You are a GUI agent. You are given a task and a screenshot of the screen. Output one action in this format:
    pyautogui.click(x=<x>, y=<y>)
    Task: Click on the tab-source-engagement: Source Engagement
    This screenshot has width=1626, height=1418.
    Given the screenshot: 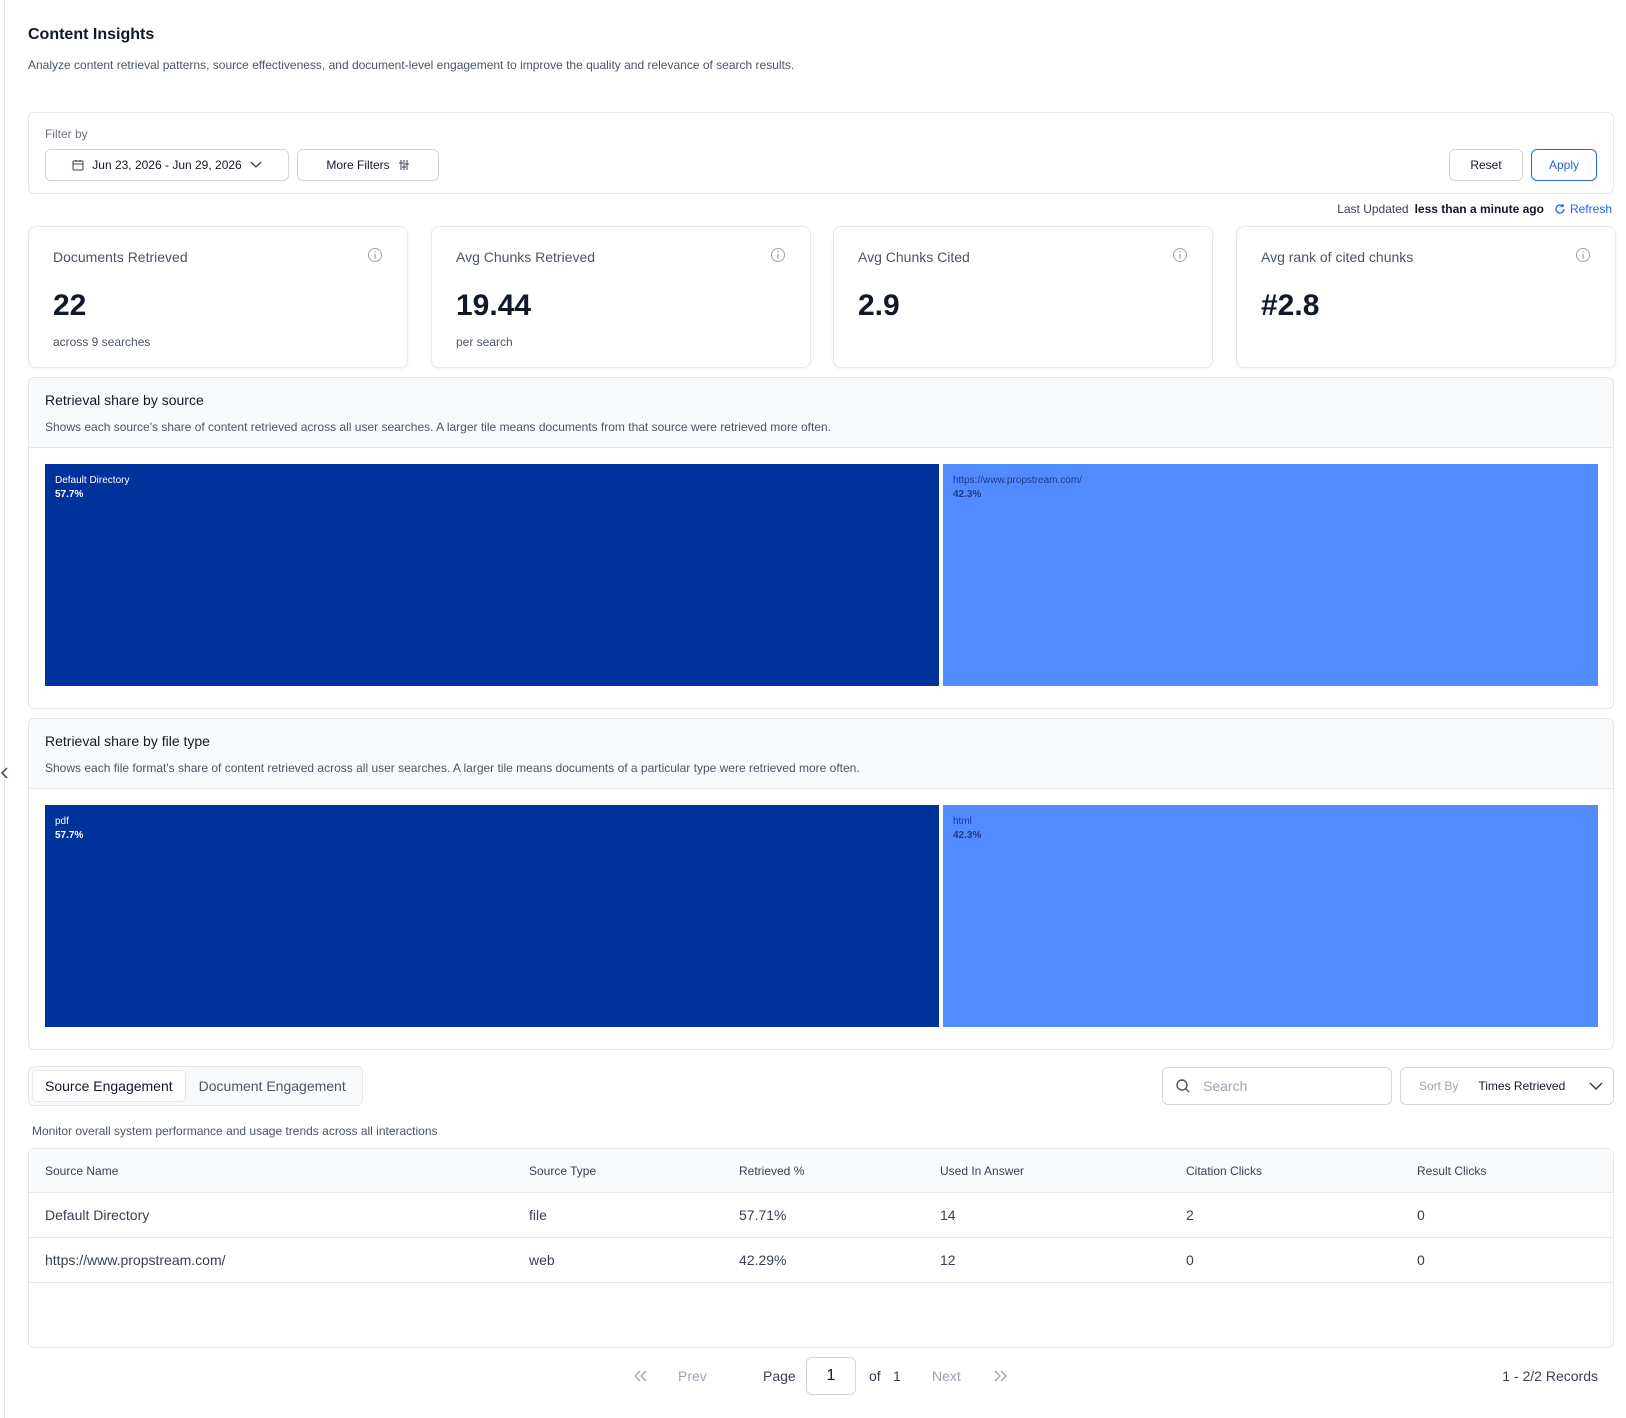 What is the action you would take?
    pyautogui.click(x=109, y=1086)
    